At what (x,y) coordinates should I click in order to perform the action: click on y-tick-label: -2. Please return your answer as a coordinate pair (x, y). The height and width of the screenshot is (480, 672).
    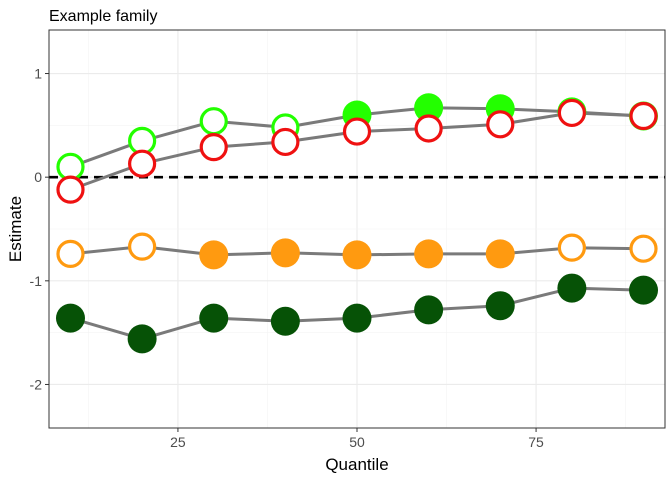
    Looking at the image, I should click on (36, 384).